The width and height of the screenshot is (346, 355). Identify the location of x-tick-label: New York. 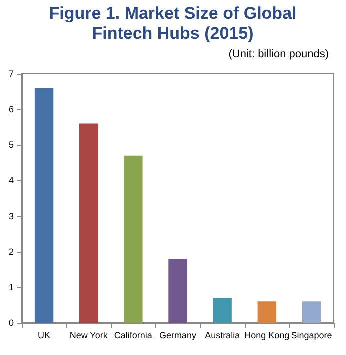
(89, 335).